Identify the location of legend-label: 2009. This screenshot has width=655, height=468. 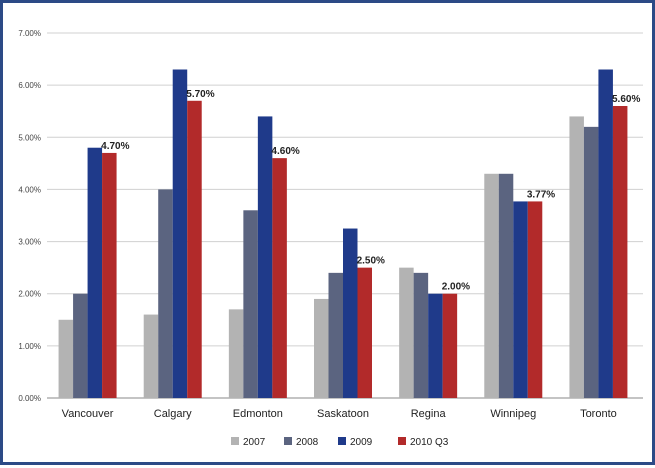
(361, 442).